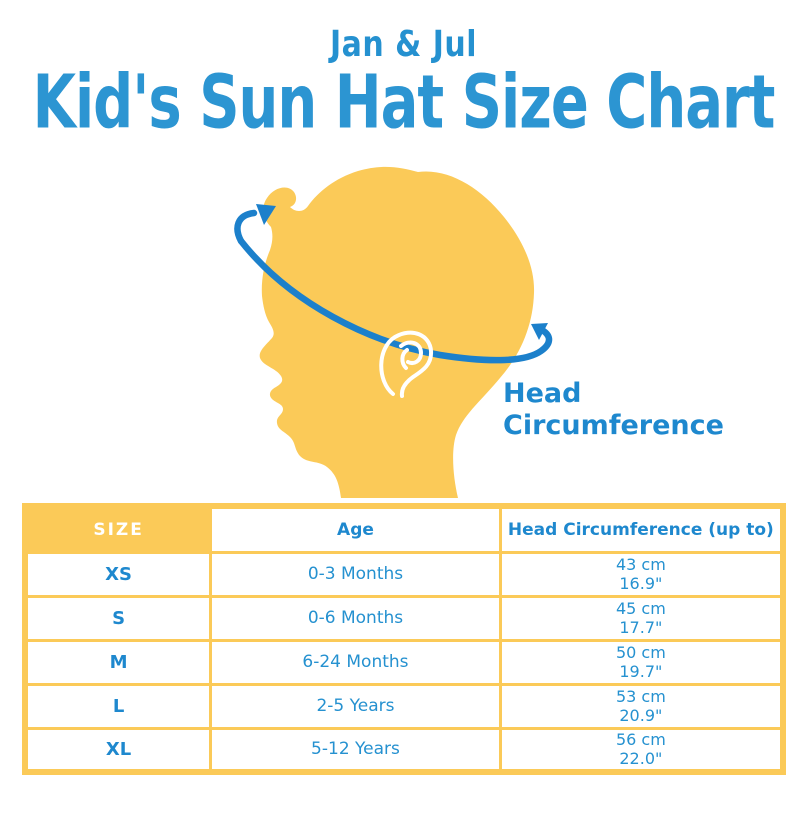 This screenshot has width=807, height=813. Describe the element at coordinates (118, 618) in the screenshot. I see `size-value: S` at that location.